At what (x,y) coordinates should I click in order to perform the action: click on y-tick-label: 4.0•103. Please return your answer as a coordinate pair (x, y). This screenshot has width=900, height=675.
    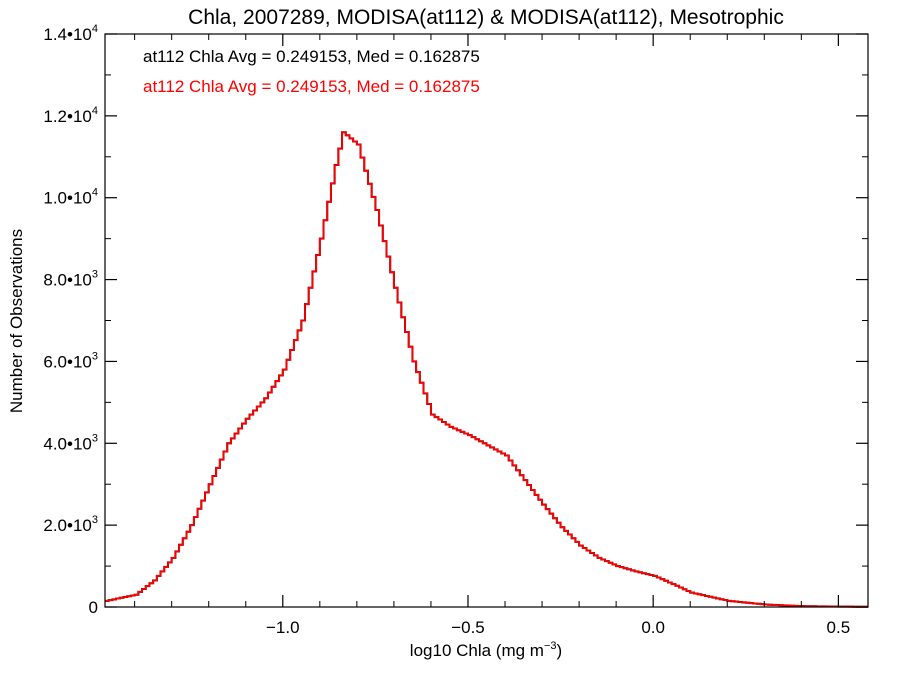
    Looking at the image, I should click on (70, 442).